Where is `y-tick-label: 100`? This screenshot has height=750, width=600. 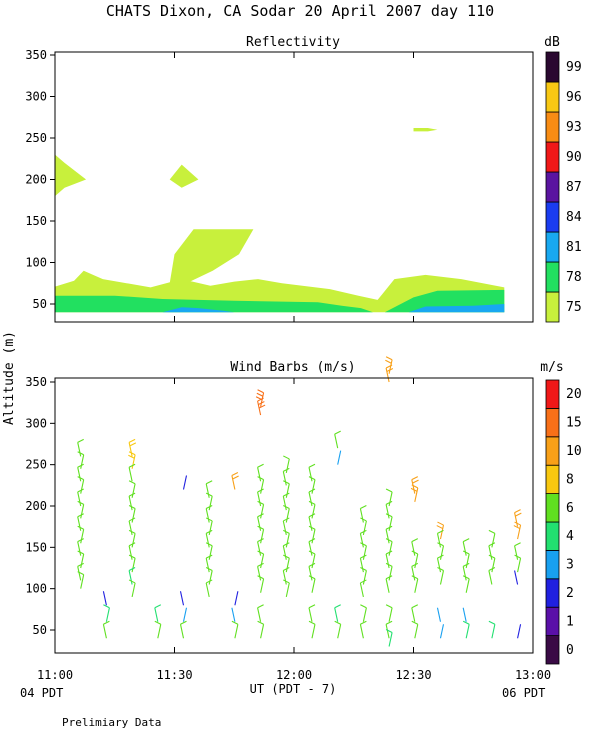 y-tick-label: 100 is located at coordinates (36, 589).